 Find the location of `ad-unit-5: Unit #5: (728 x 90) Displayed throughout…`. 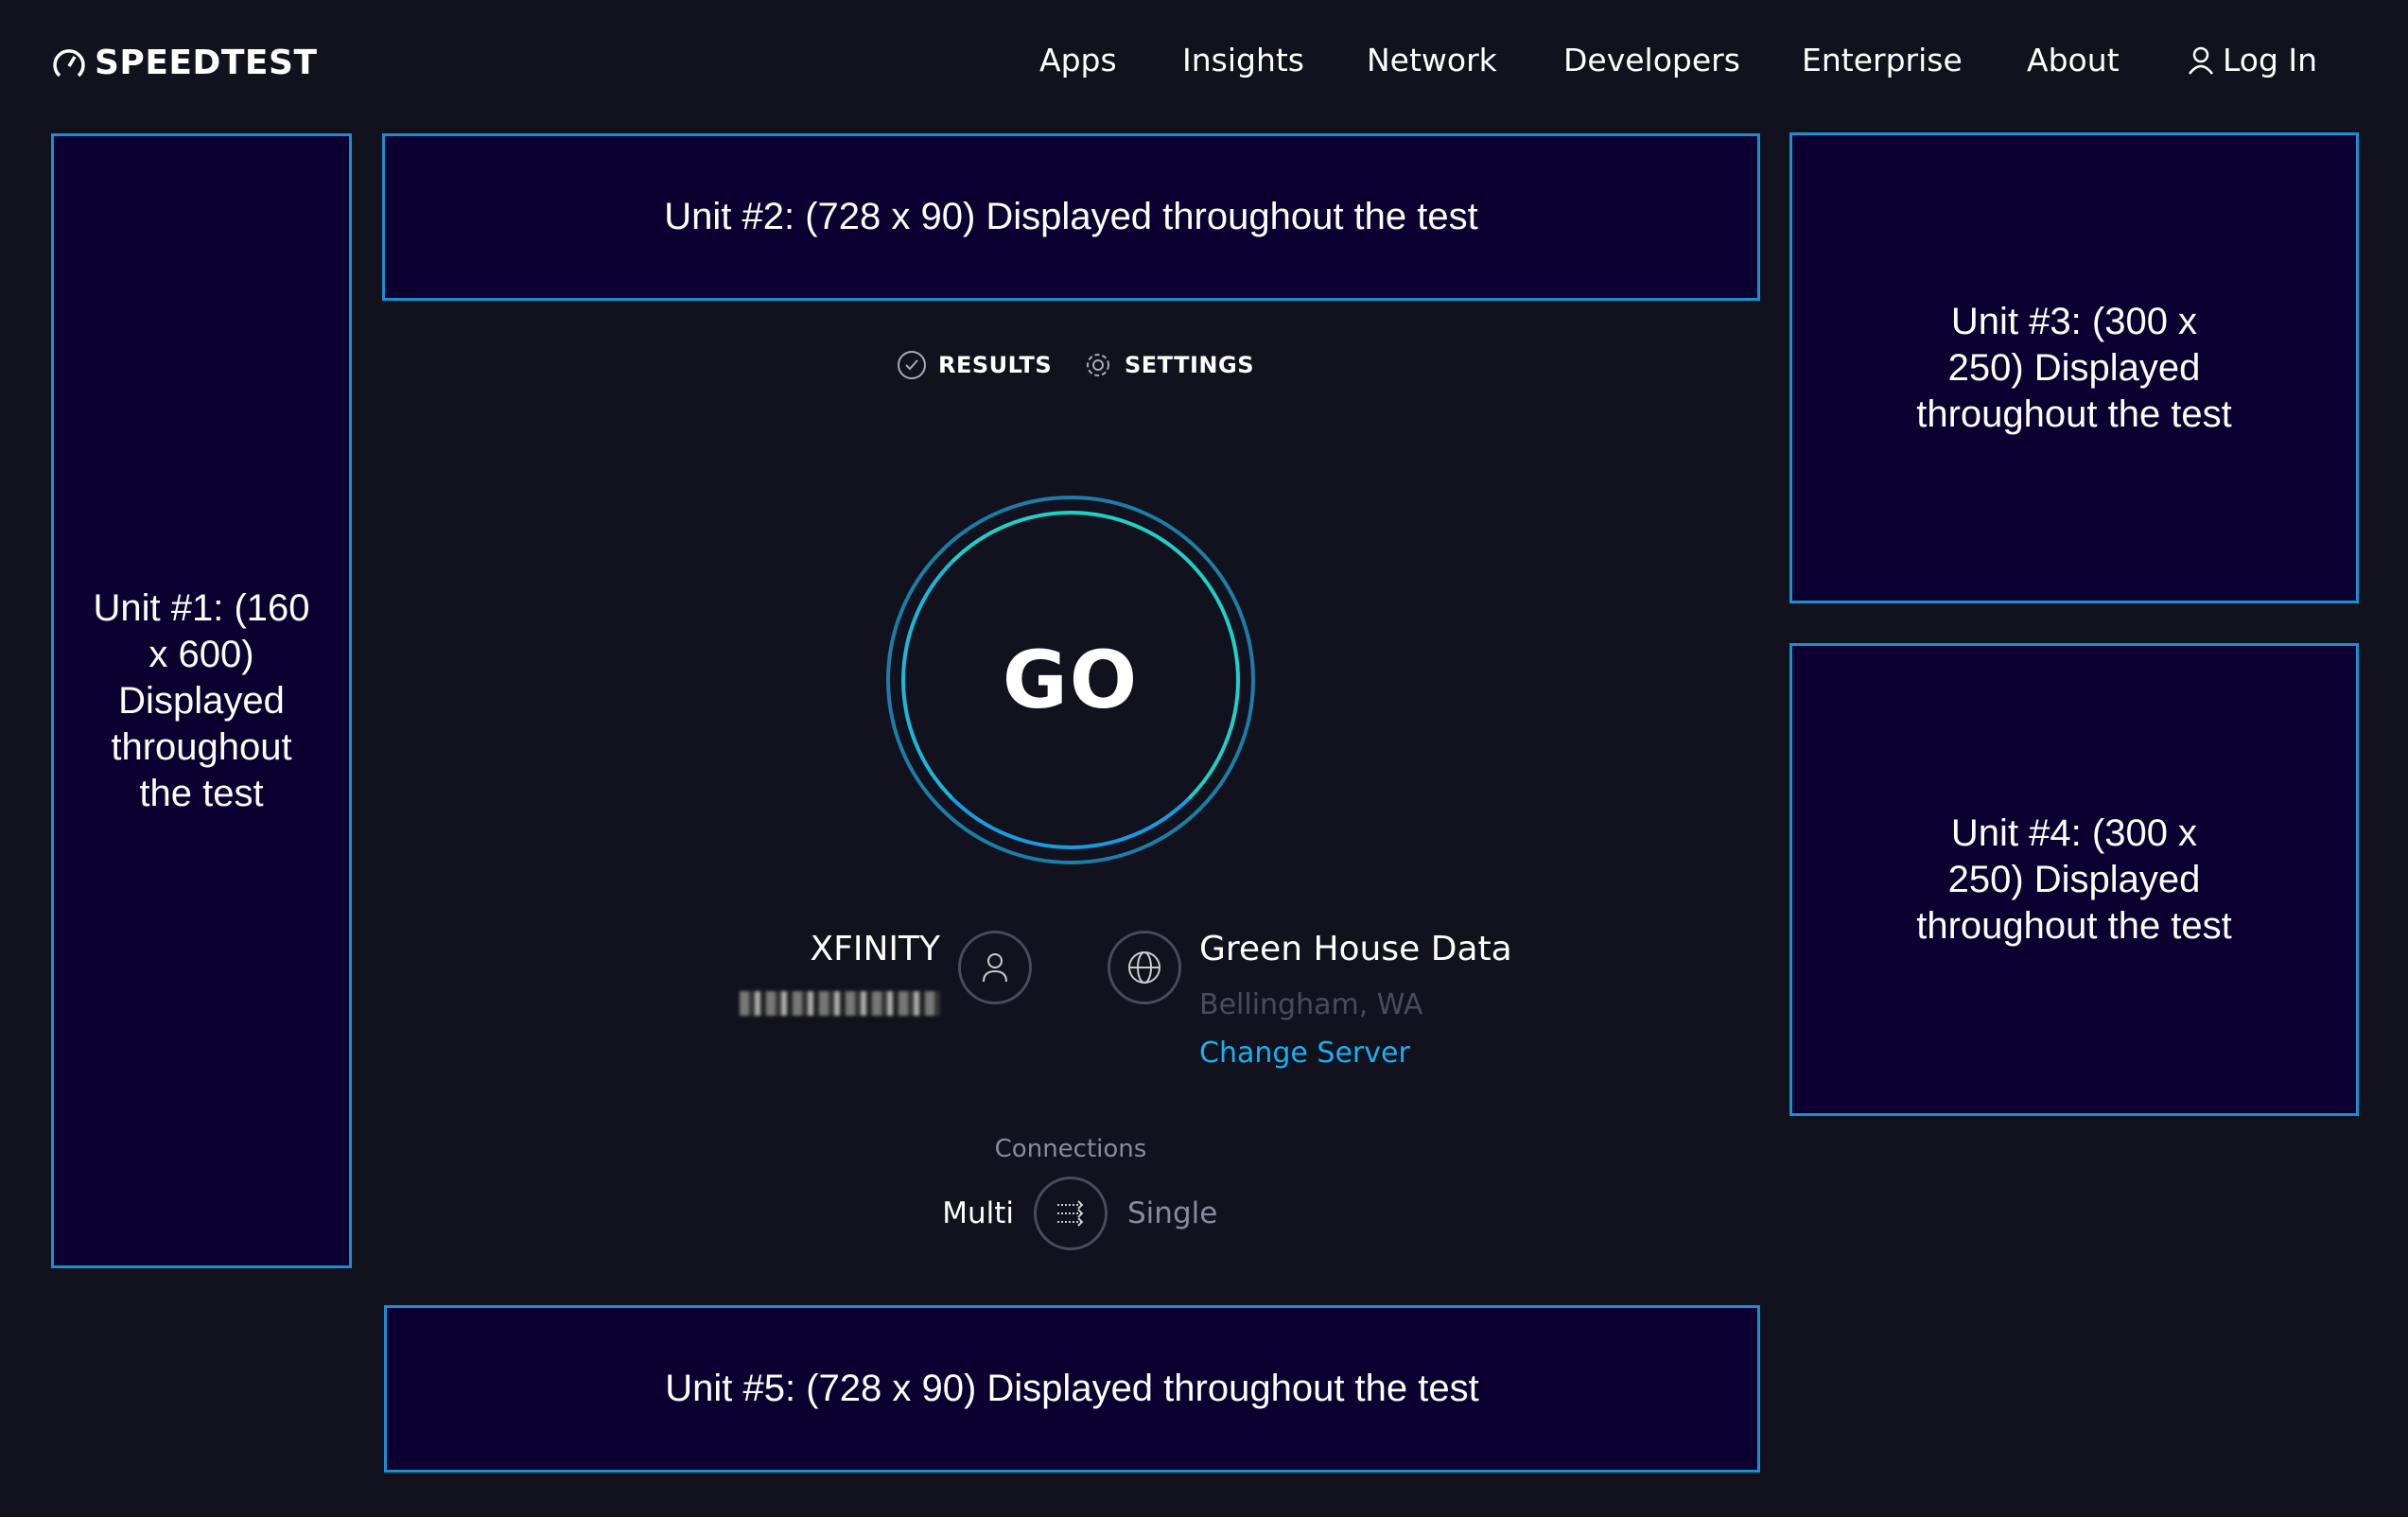

ad-unit-5: Unit #5: (728 x 90) Displayed throughout… is located at coordinates (1072, 1389).